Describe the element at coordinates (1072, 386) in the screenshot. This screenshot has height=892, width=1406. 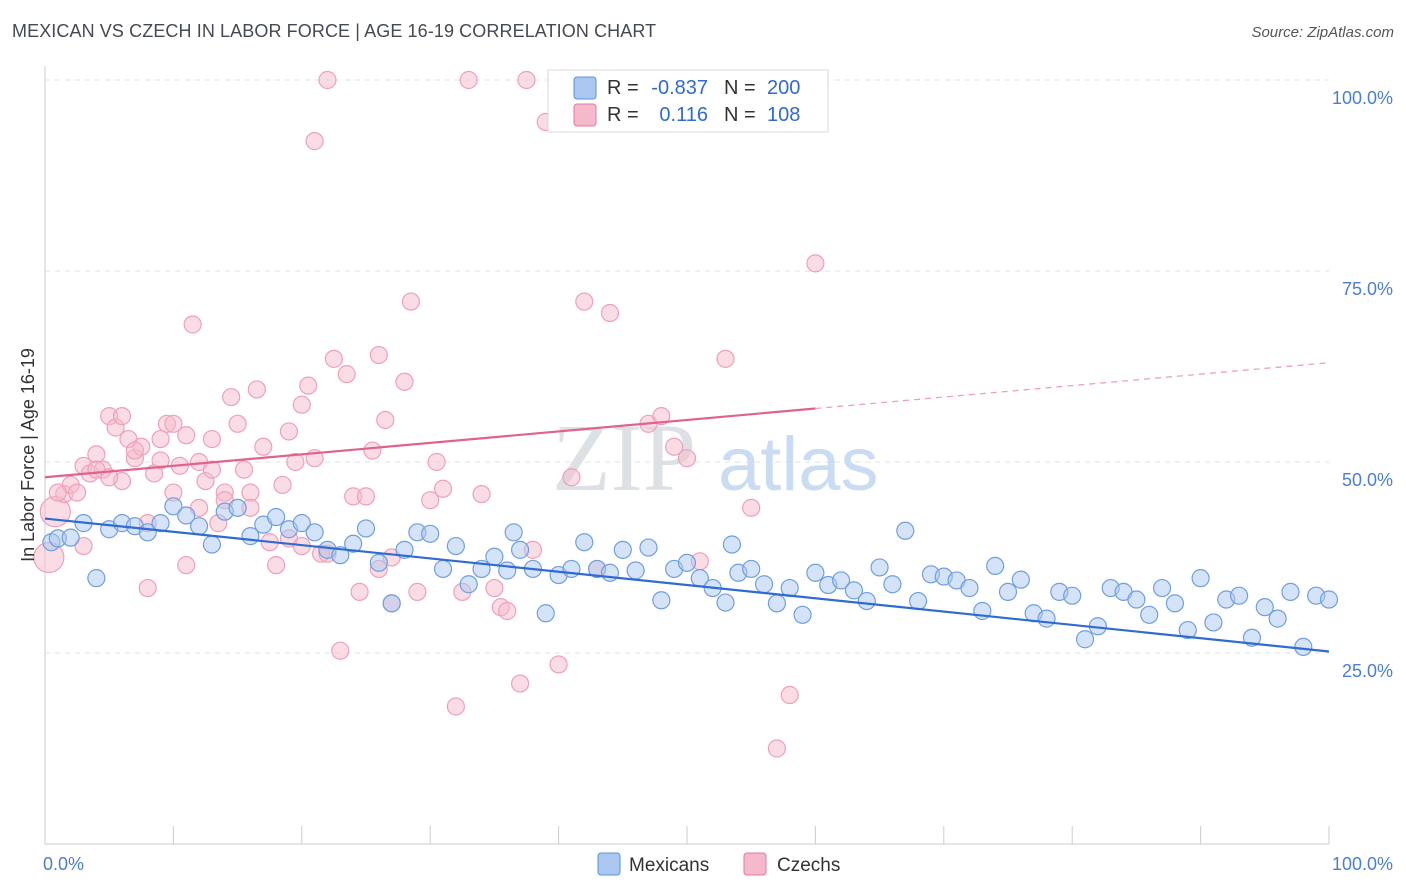
I see `czech-trend-extension` at that location.